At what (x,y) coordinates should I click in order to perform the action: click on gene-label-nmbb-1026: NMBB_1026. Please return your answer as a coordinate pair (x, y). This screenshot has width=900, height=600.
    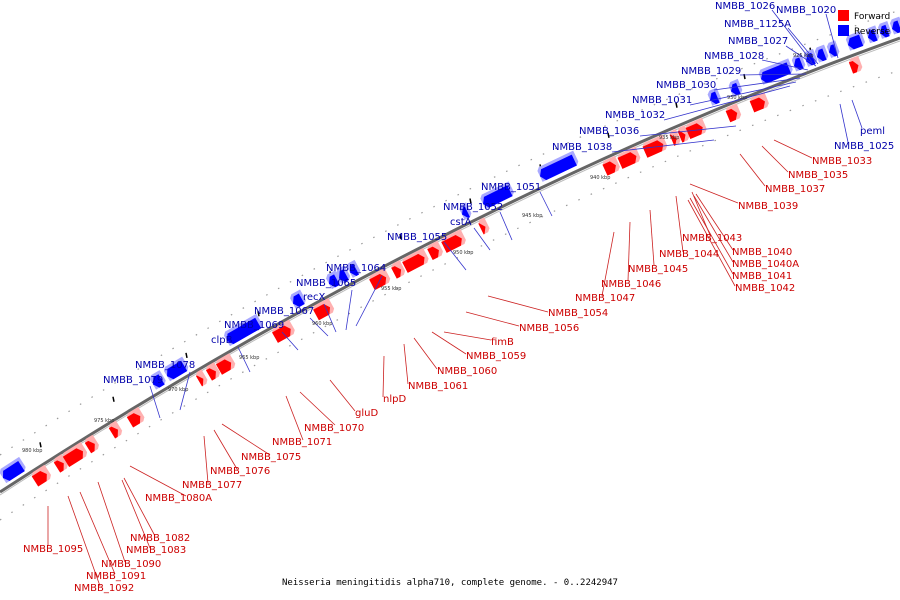
    Looking at the image, I should click on (745, 6).